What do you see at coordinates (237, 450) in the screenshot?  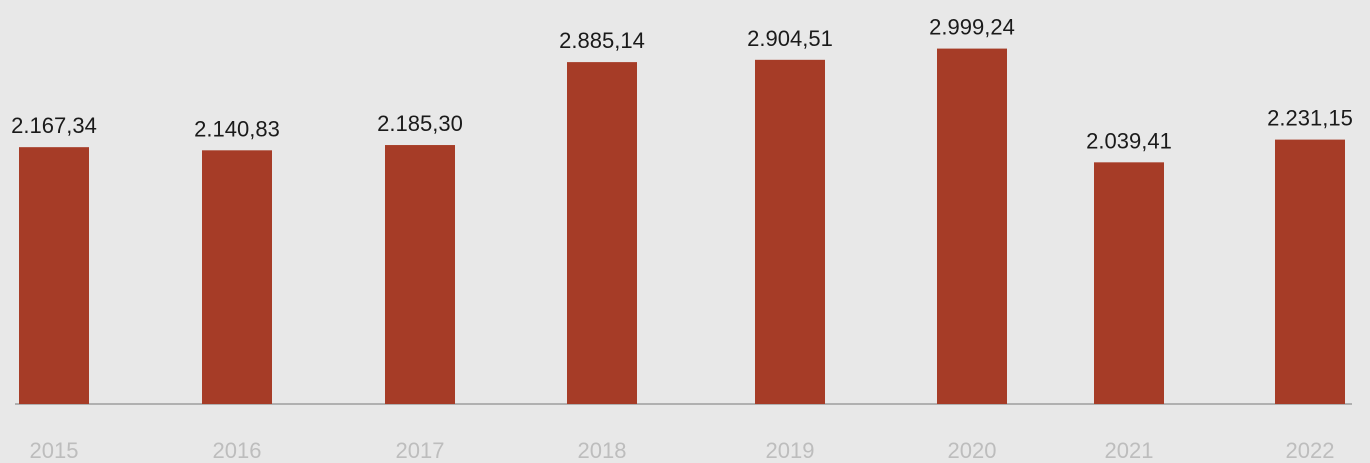 I see `x-tick-label-2016: 2016` at bounding box center [237, 450].